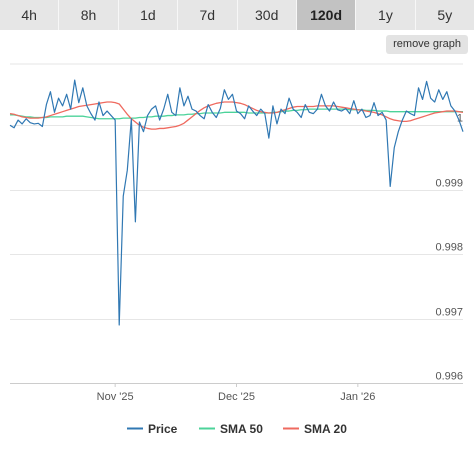  What do you see at coordinates (325, 429) in the screenshot?
I see `legend-label: SMA 20` at bounding box center [325, 429].